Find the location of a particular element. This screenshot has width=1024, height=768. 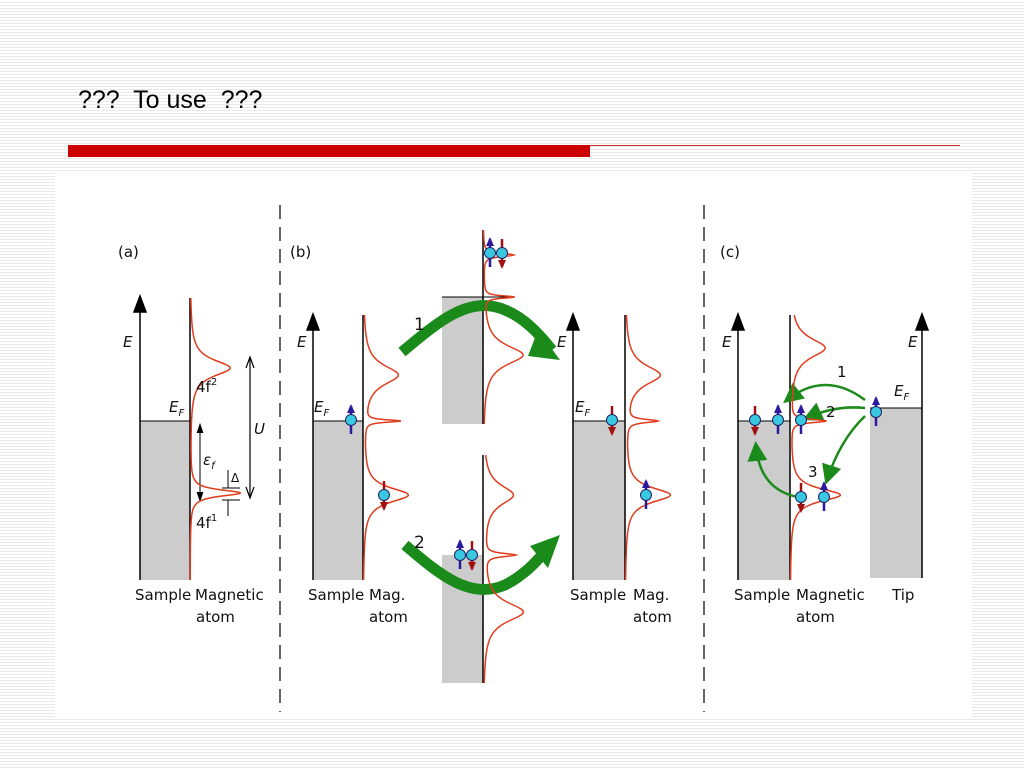

panel-label: (b) is located at coordinates (300, 252).